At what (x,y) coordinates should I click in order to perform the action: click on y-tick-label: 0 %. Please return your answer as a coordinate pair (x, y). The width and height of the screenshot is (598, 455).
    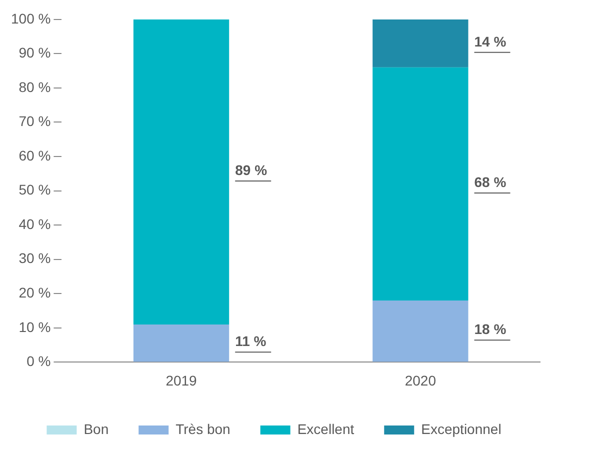
    Looking at the image, I should click on (38, 361).